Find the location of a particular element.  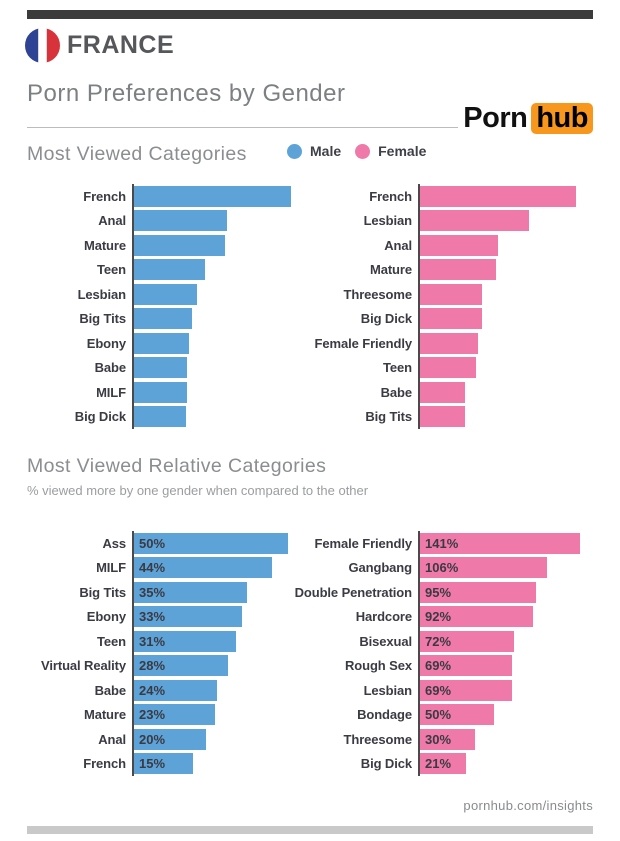

value-label: 31% is located at coordinates (152, 641).